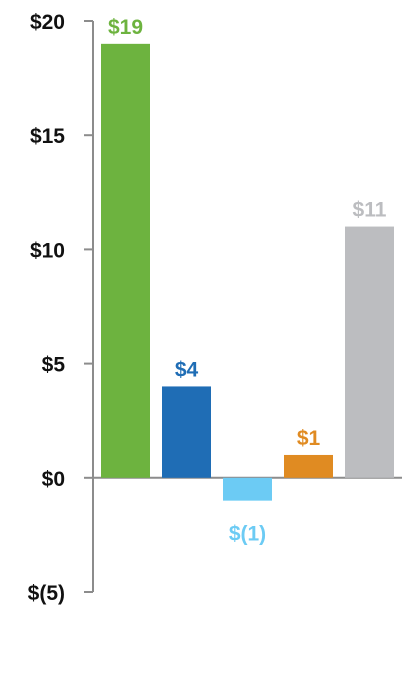  I want to click on y-tick-label: $10, so click(47, 250).